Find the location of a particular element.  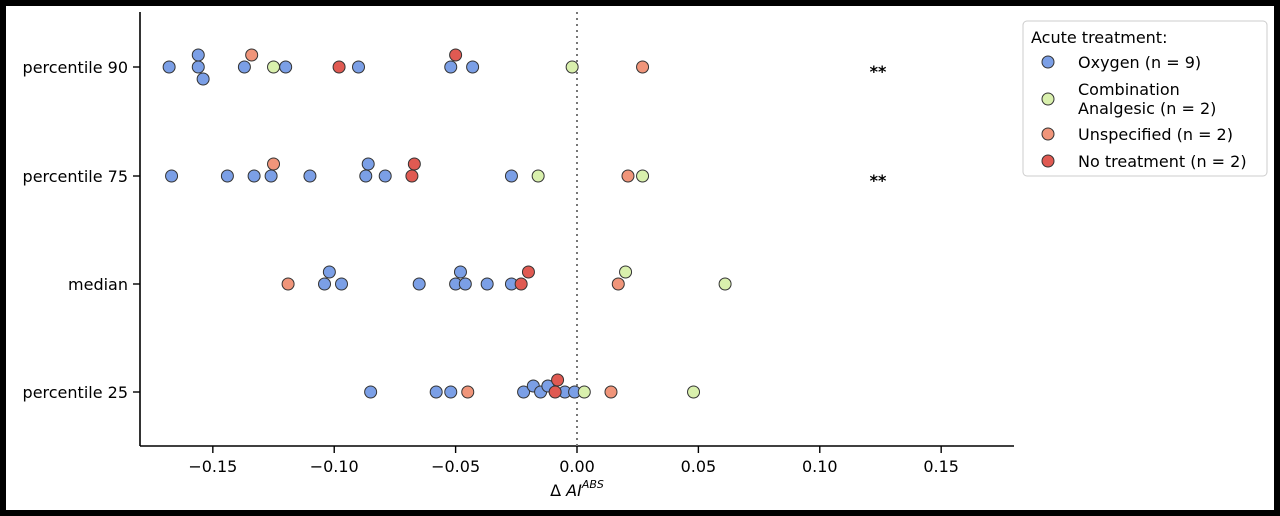

legend-label: Combination Analgesic (n = 2) is located at coordinates (1147, 99).